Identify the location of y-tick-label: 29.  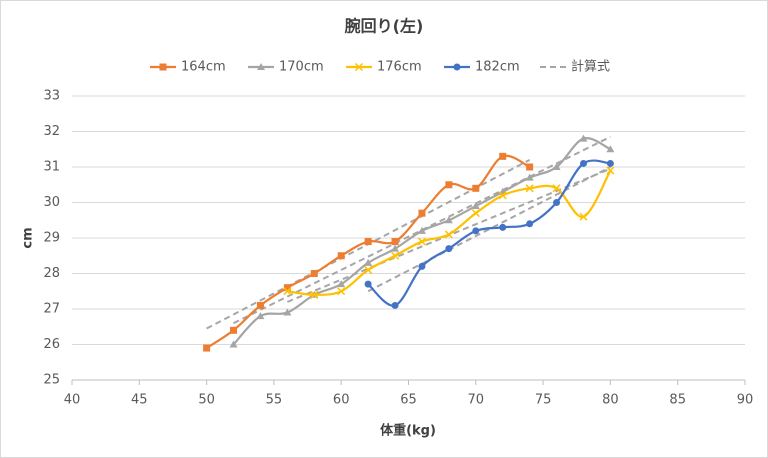
(51, 238).